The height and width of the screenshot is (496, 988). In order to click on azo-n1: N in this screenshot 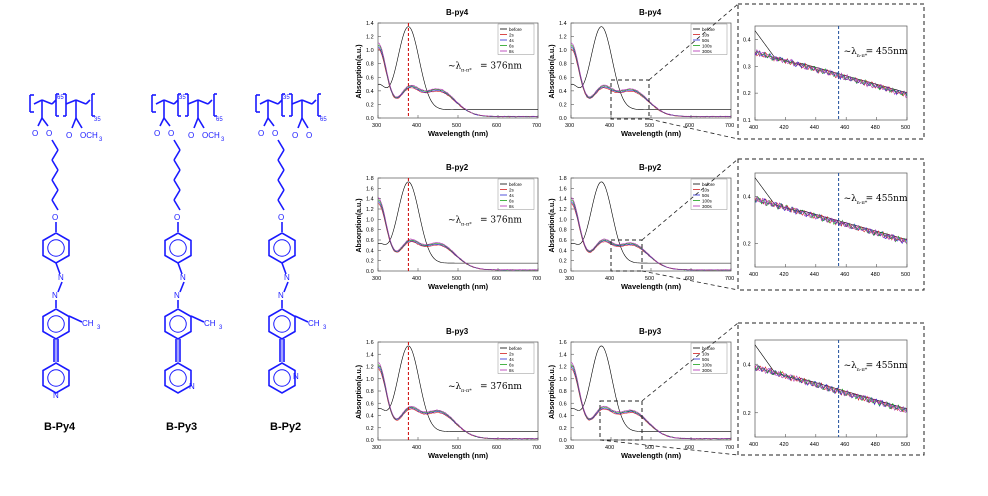, I will do `click(287, 277)`.